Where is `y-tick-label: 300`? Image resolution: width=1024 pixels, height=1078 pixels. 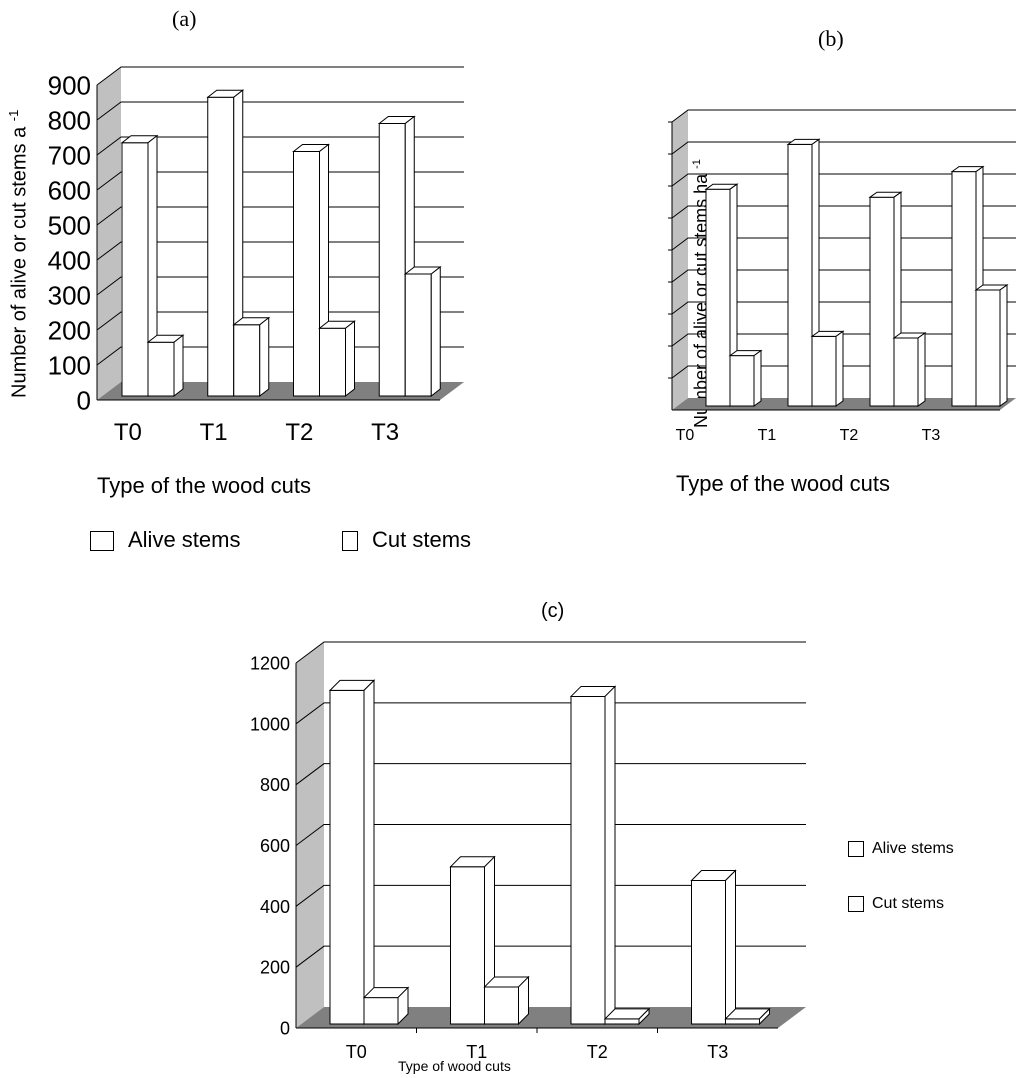
y-tick-label: 300 is located at coordinates (69, 295).